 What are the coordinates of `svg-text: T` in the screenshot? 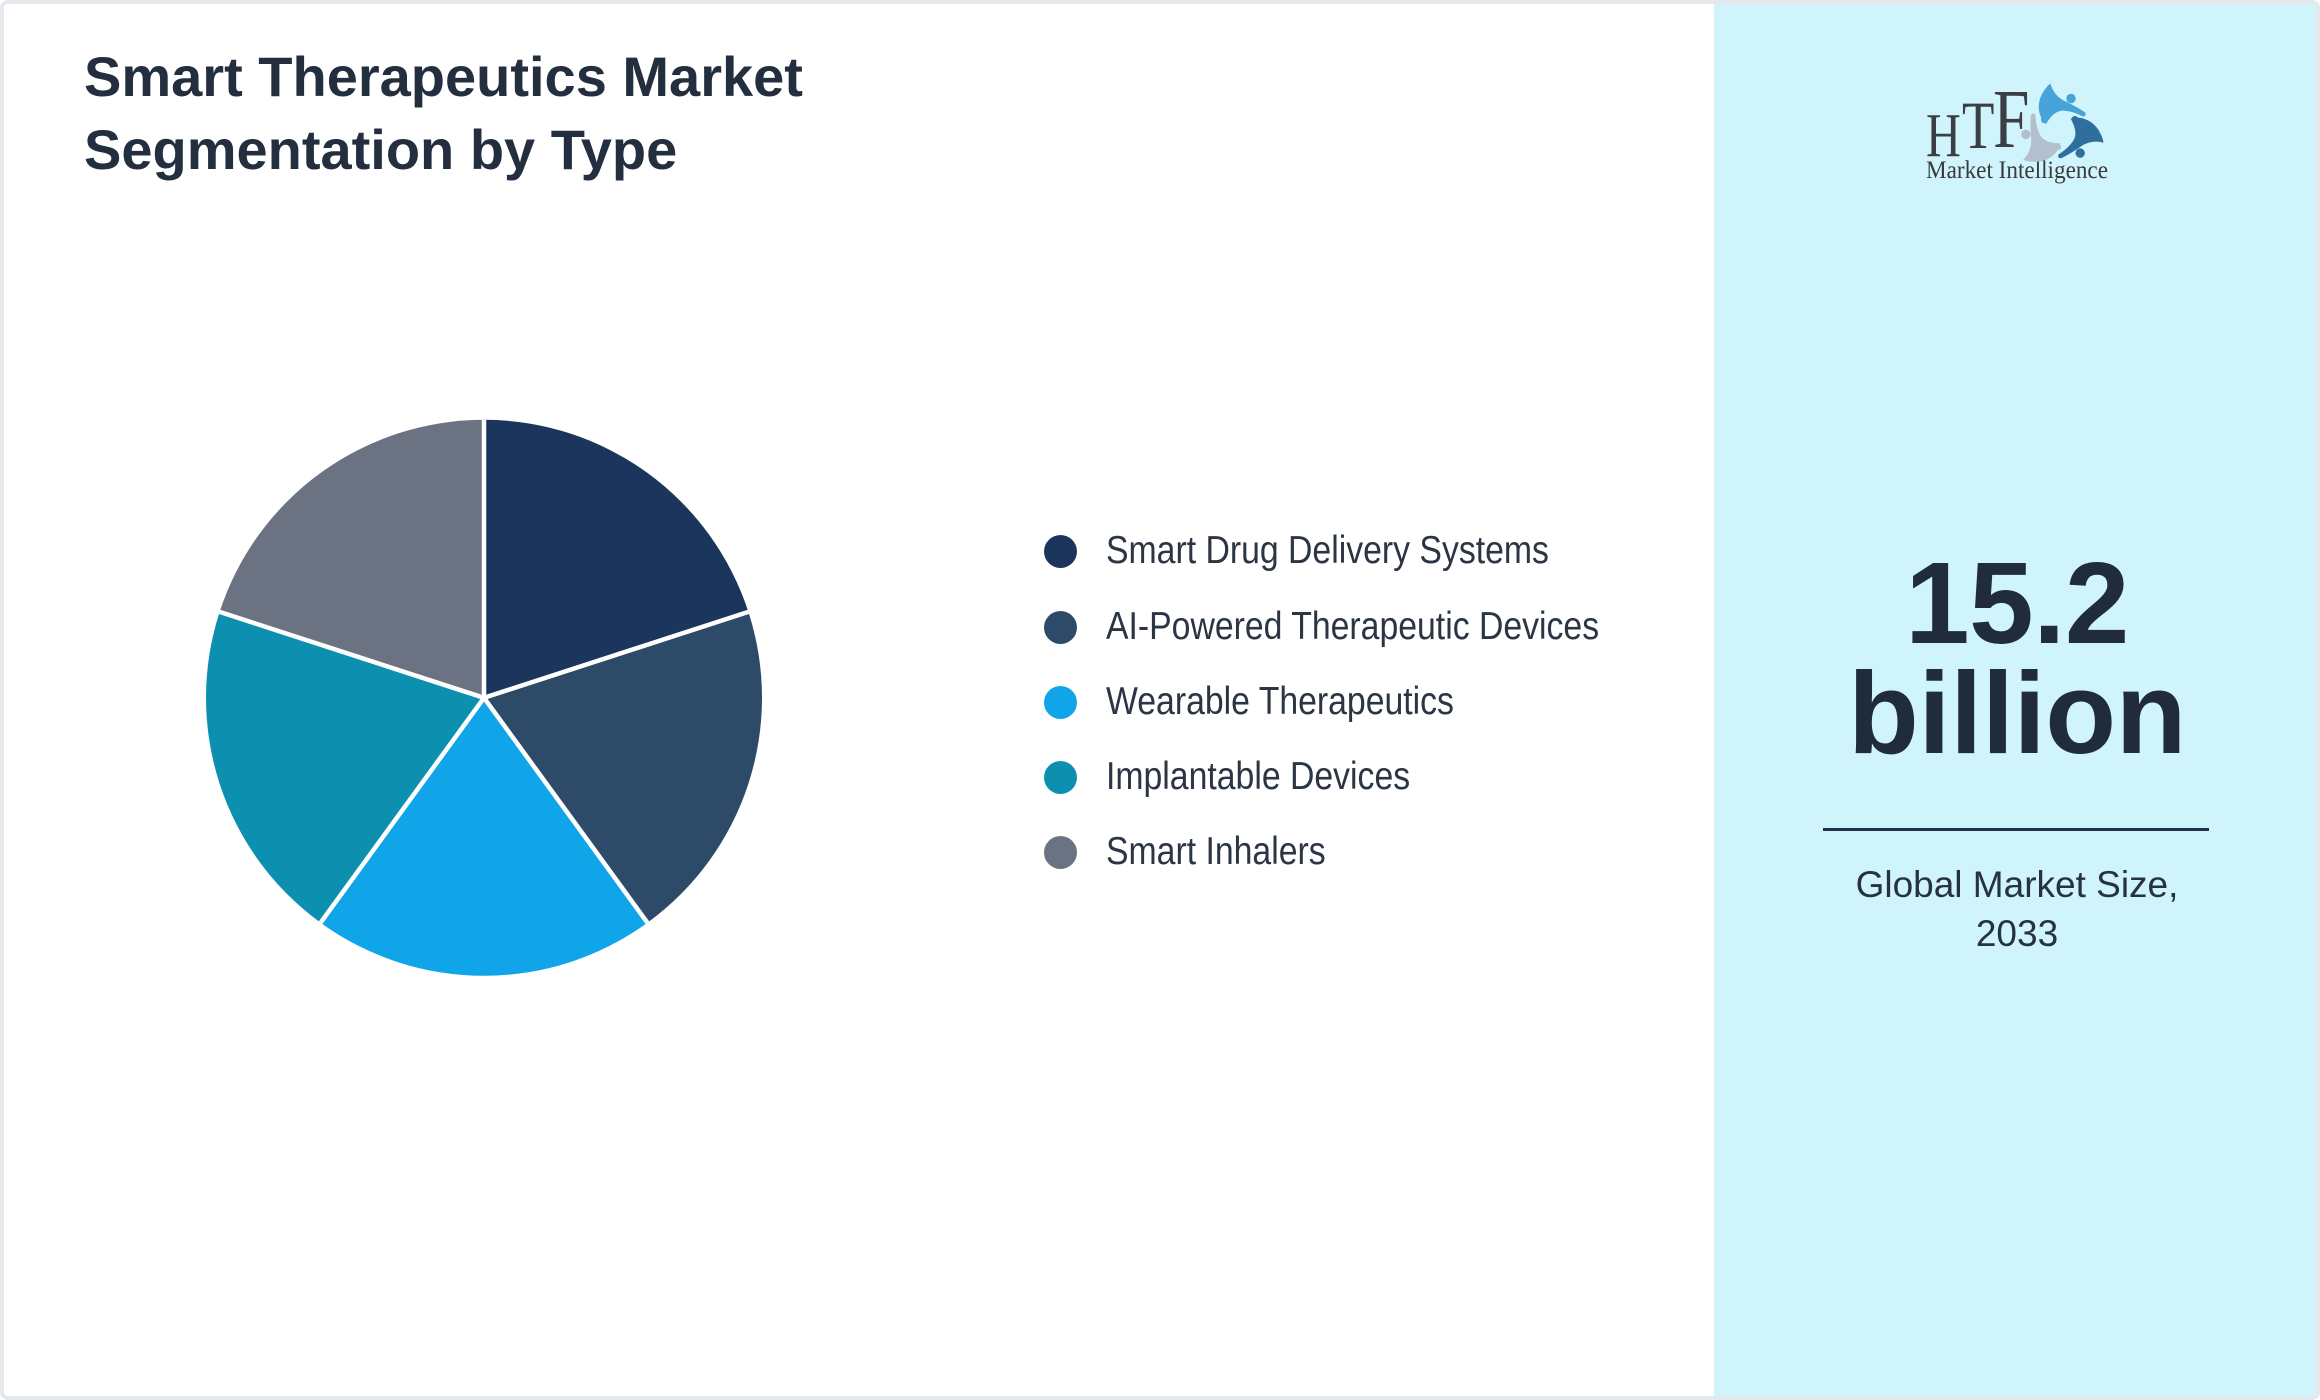 It's located at (1978, 126).